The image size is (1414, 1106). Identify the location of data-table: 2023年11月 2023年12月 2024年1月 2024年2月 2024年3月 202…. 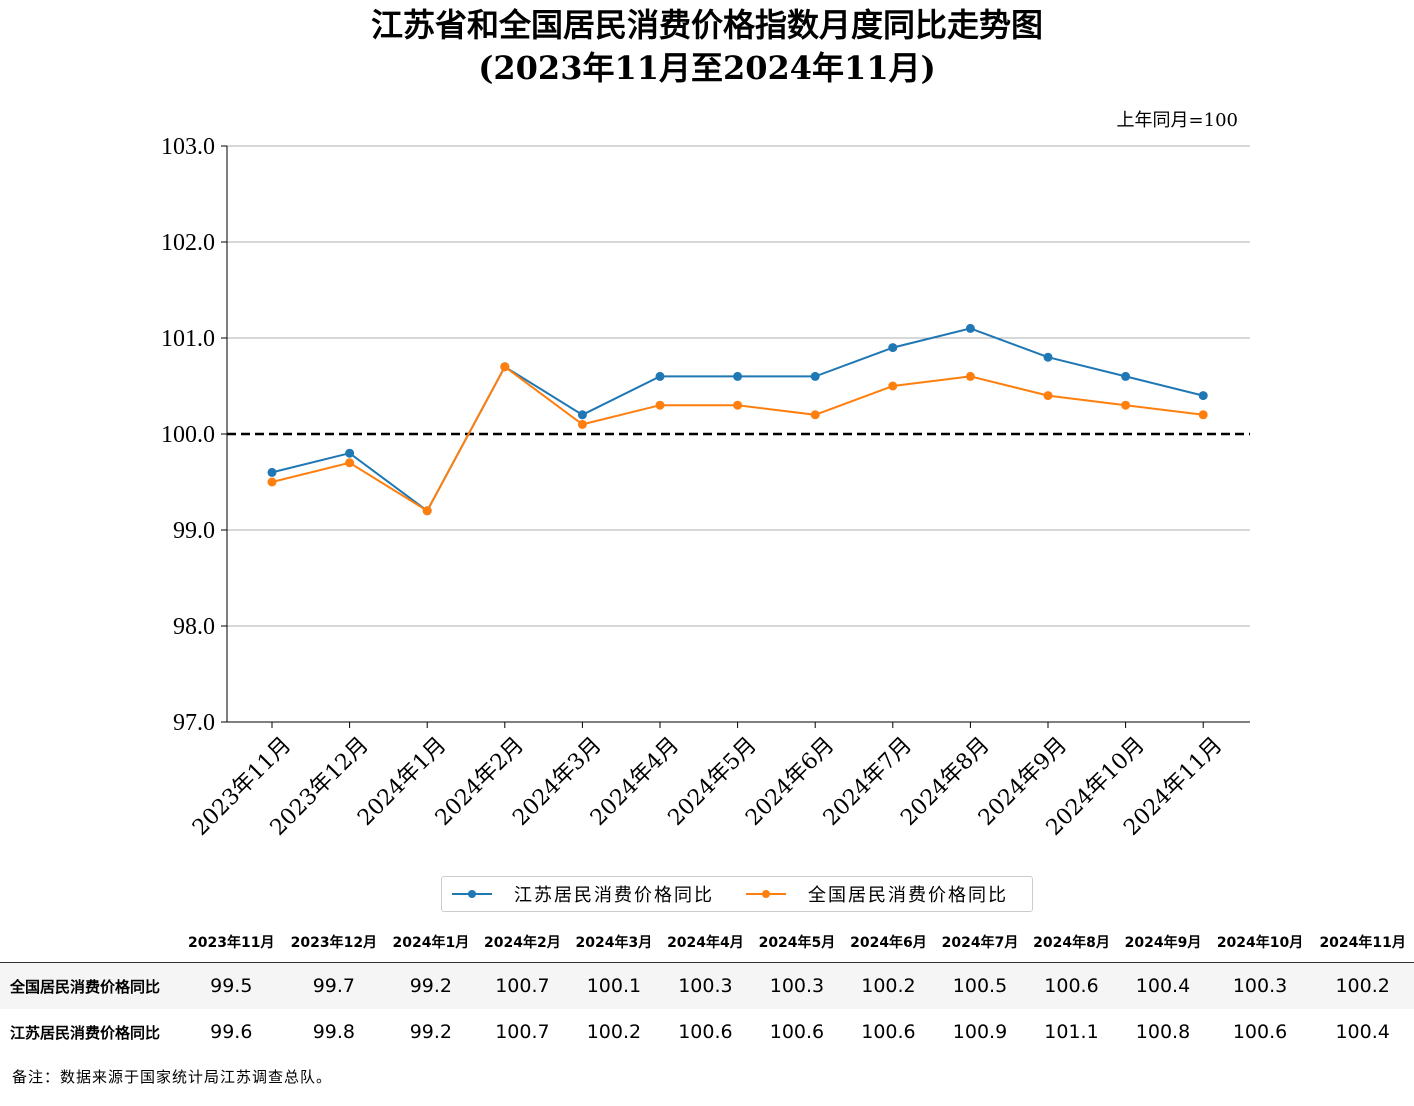
(707, 988).